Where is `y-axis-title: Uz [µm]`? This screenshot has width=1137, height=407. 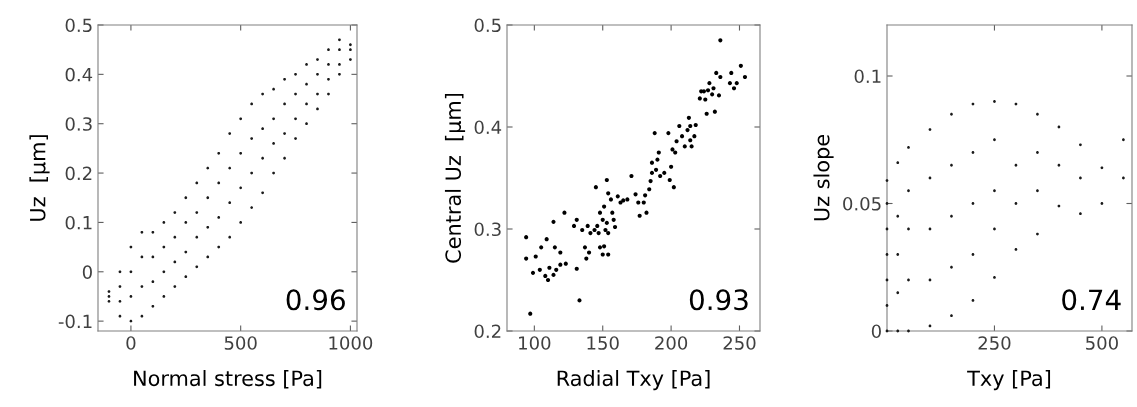 y-axis-title: Uz [µm] is located at coordinates (39, 178).